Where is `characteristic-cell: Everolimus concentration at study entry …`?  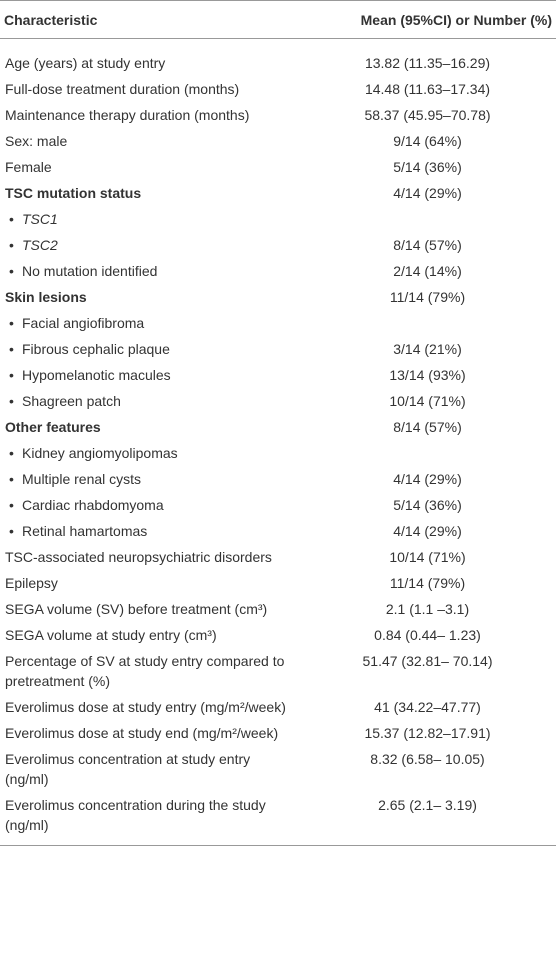 characteristic-cell: Everolimus concentration at study entry … is located at coordinates (149, 769).